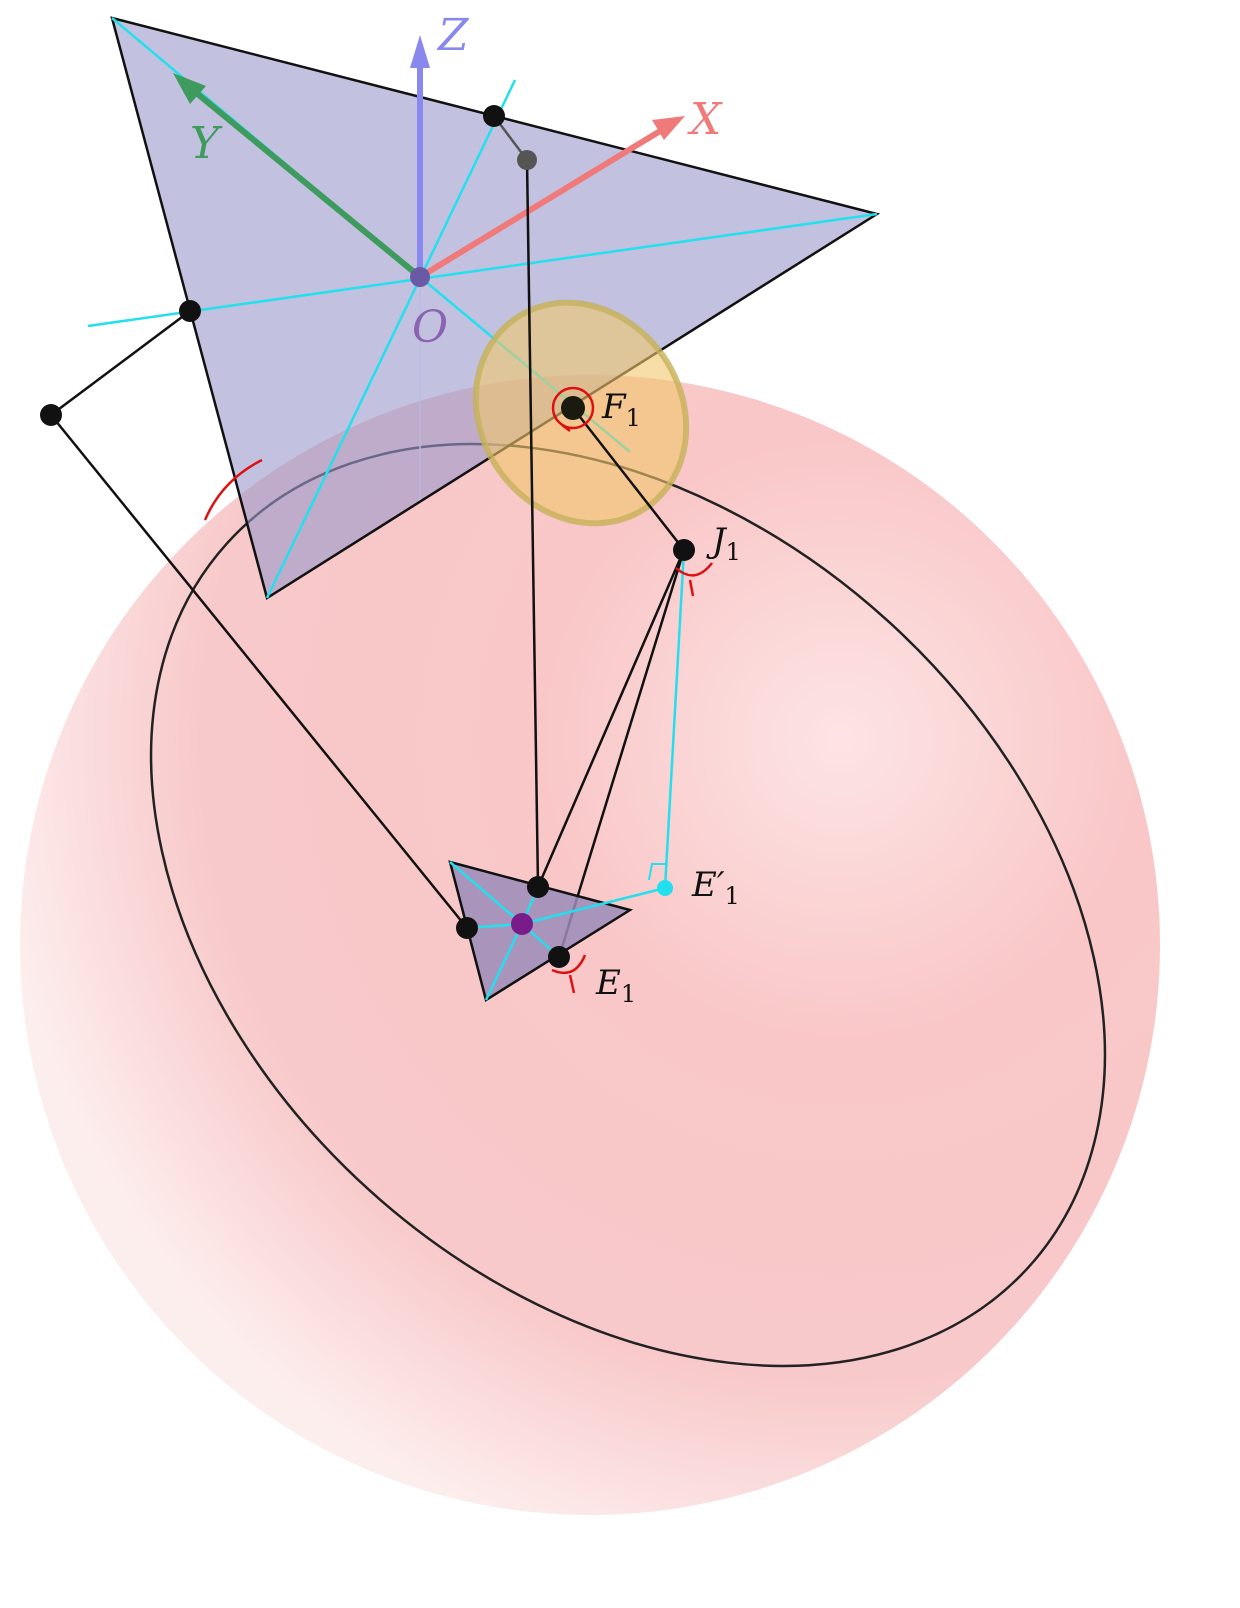 This screenshot has width=1240, height=1608. Describe the element at coordinates (304, 181) in the screenshot. I see `y-axis` at that location.